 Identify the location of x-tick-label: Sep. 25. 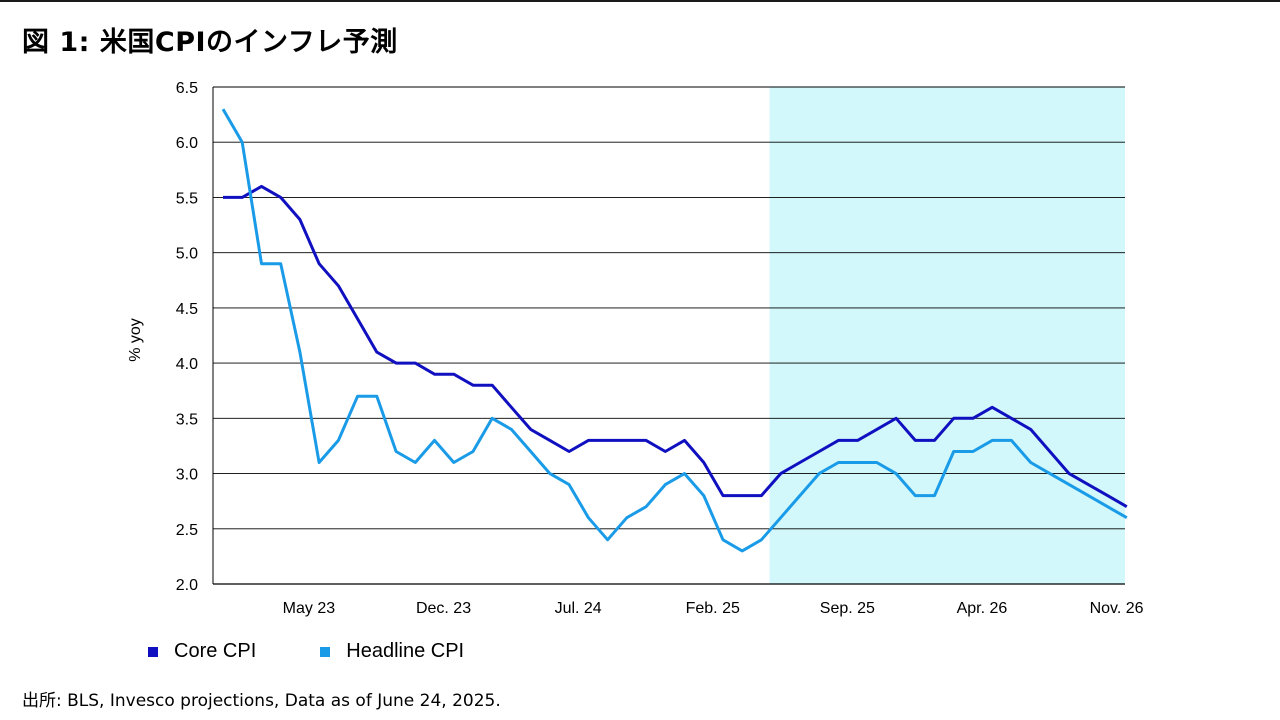
(847, 608).